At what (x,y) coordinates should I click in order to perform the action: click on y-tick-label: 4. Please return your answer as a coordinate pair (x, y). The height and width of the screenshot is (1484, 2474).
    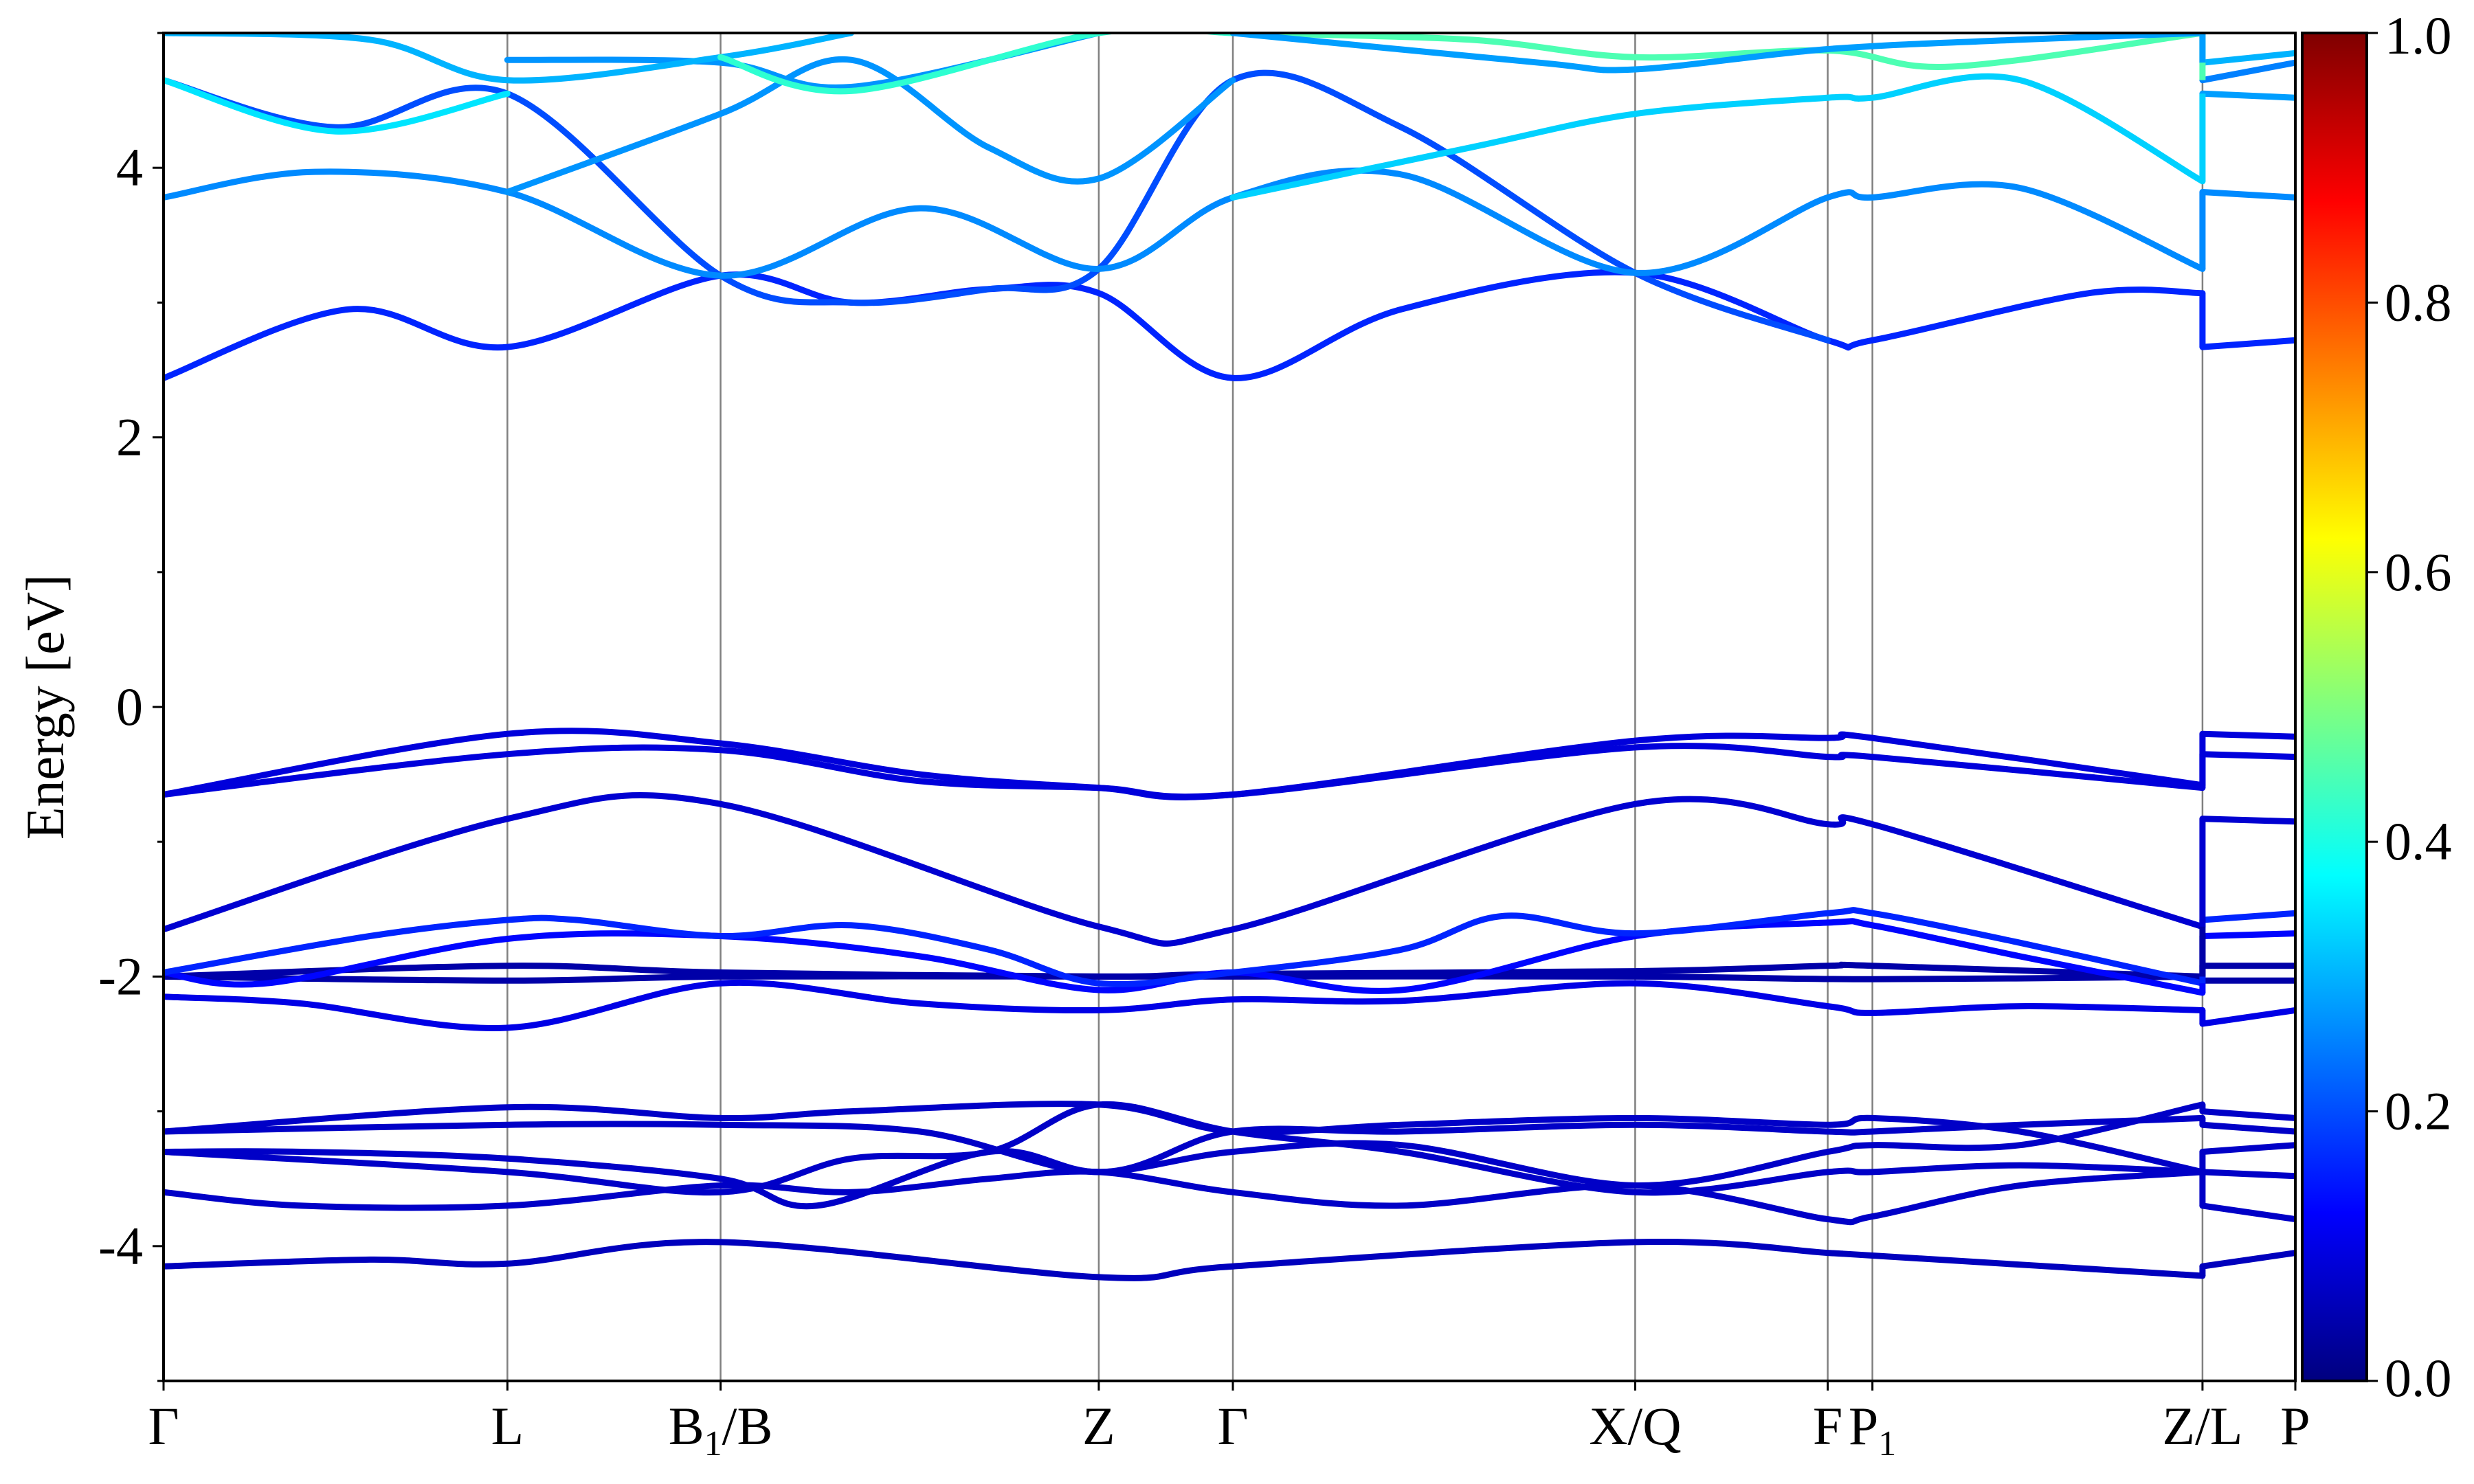
    Looking at the image, I should click on (129, 167).